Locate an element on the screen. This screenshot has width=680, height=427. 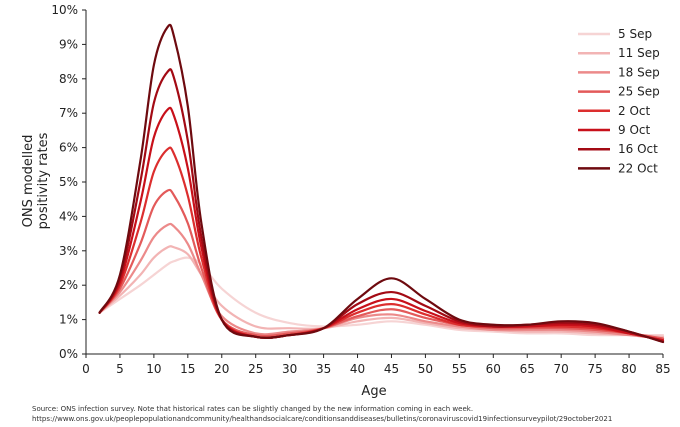
legend-item: 18 Sep is located at coordinates (619, 72).